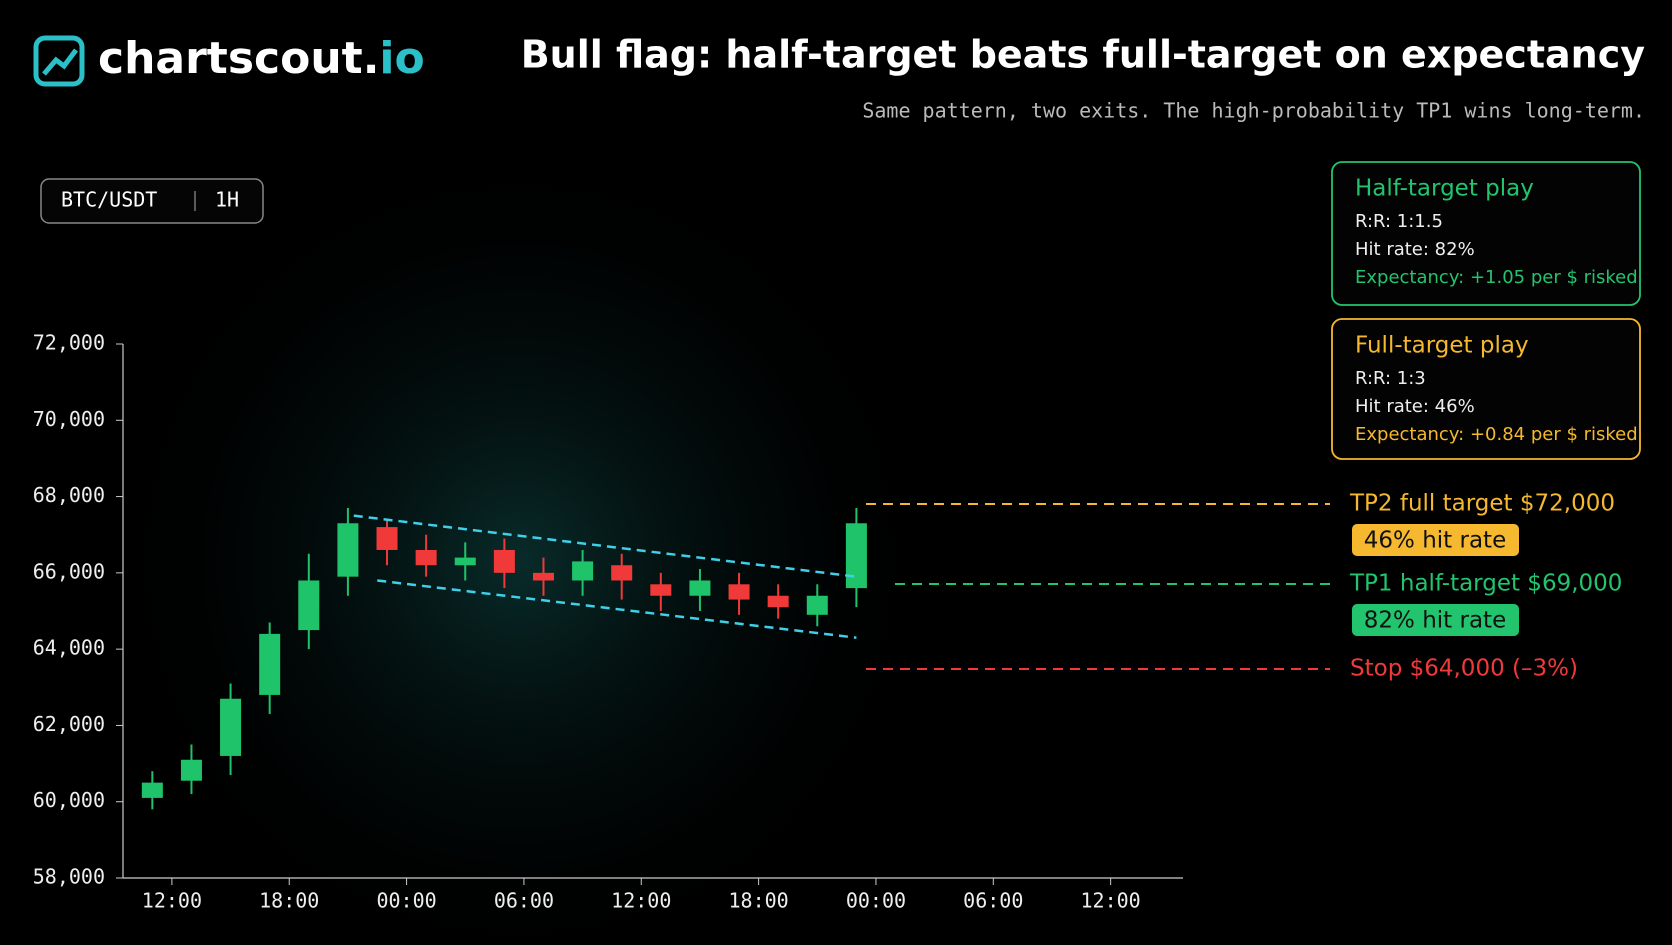 The height and width of the screenshot is (945, 1672). I want to click on card-line: Hit rate: 82%, so click(1415, 249).